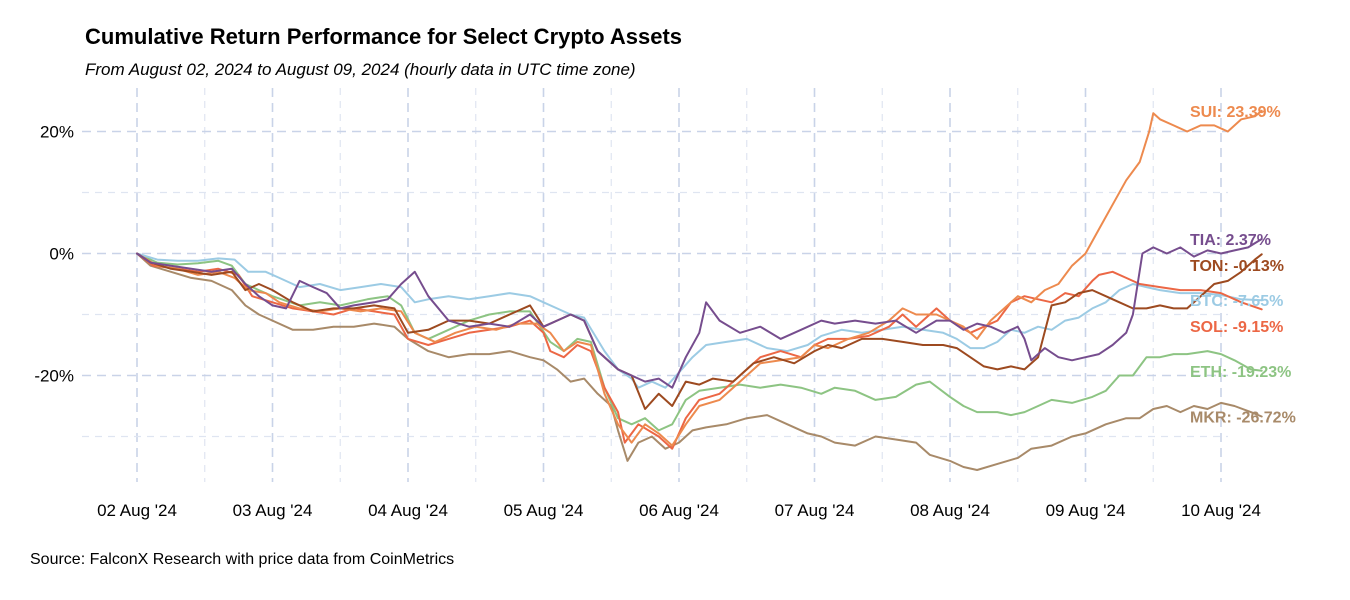 The image size is (1350, 600). I want to click on x-tick-label: 09 Aug '24, so click(1086, 510).